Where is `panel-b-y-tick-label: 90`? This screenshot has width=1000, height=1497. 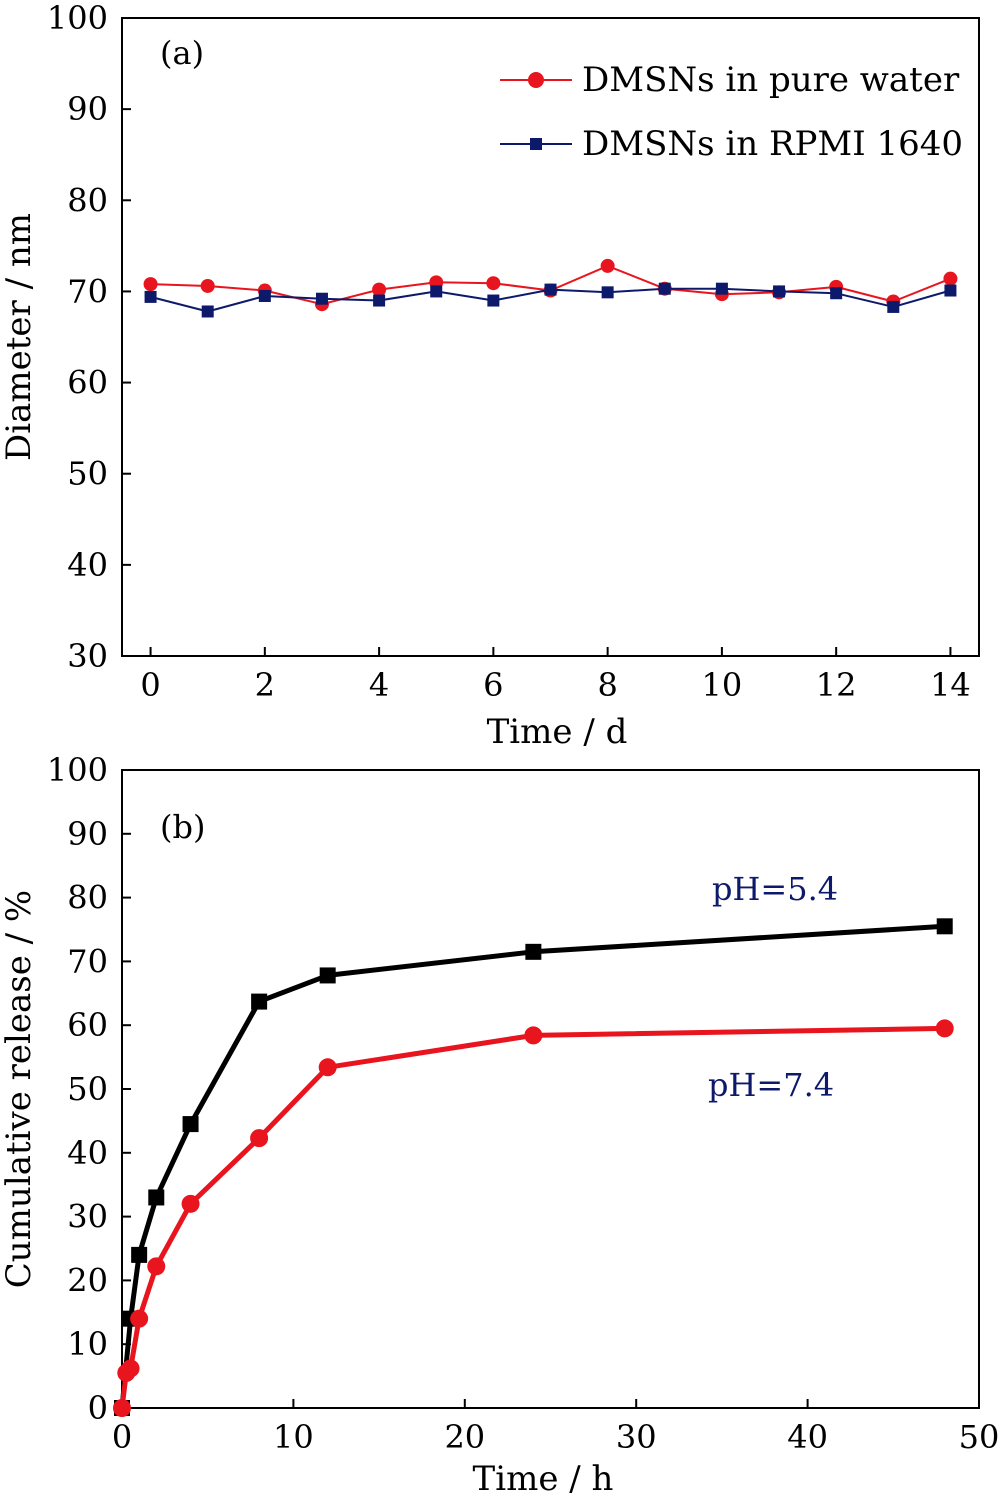 panel-b-y-tick-label: 90 is located at coordinates (87, 834).